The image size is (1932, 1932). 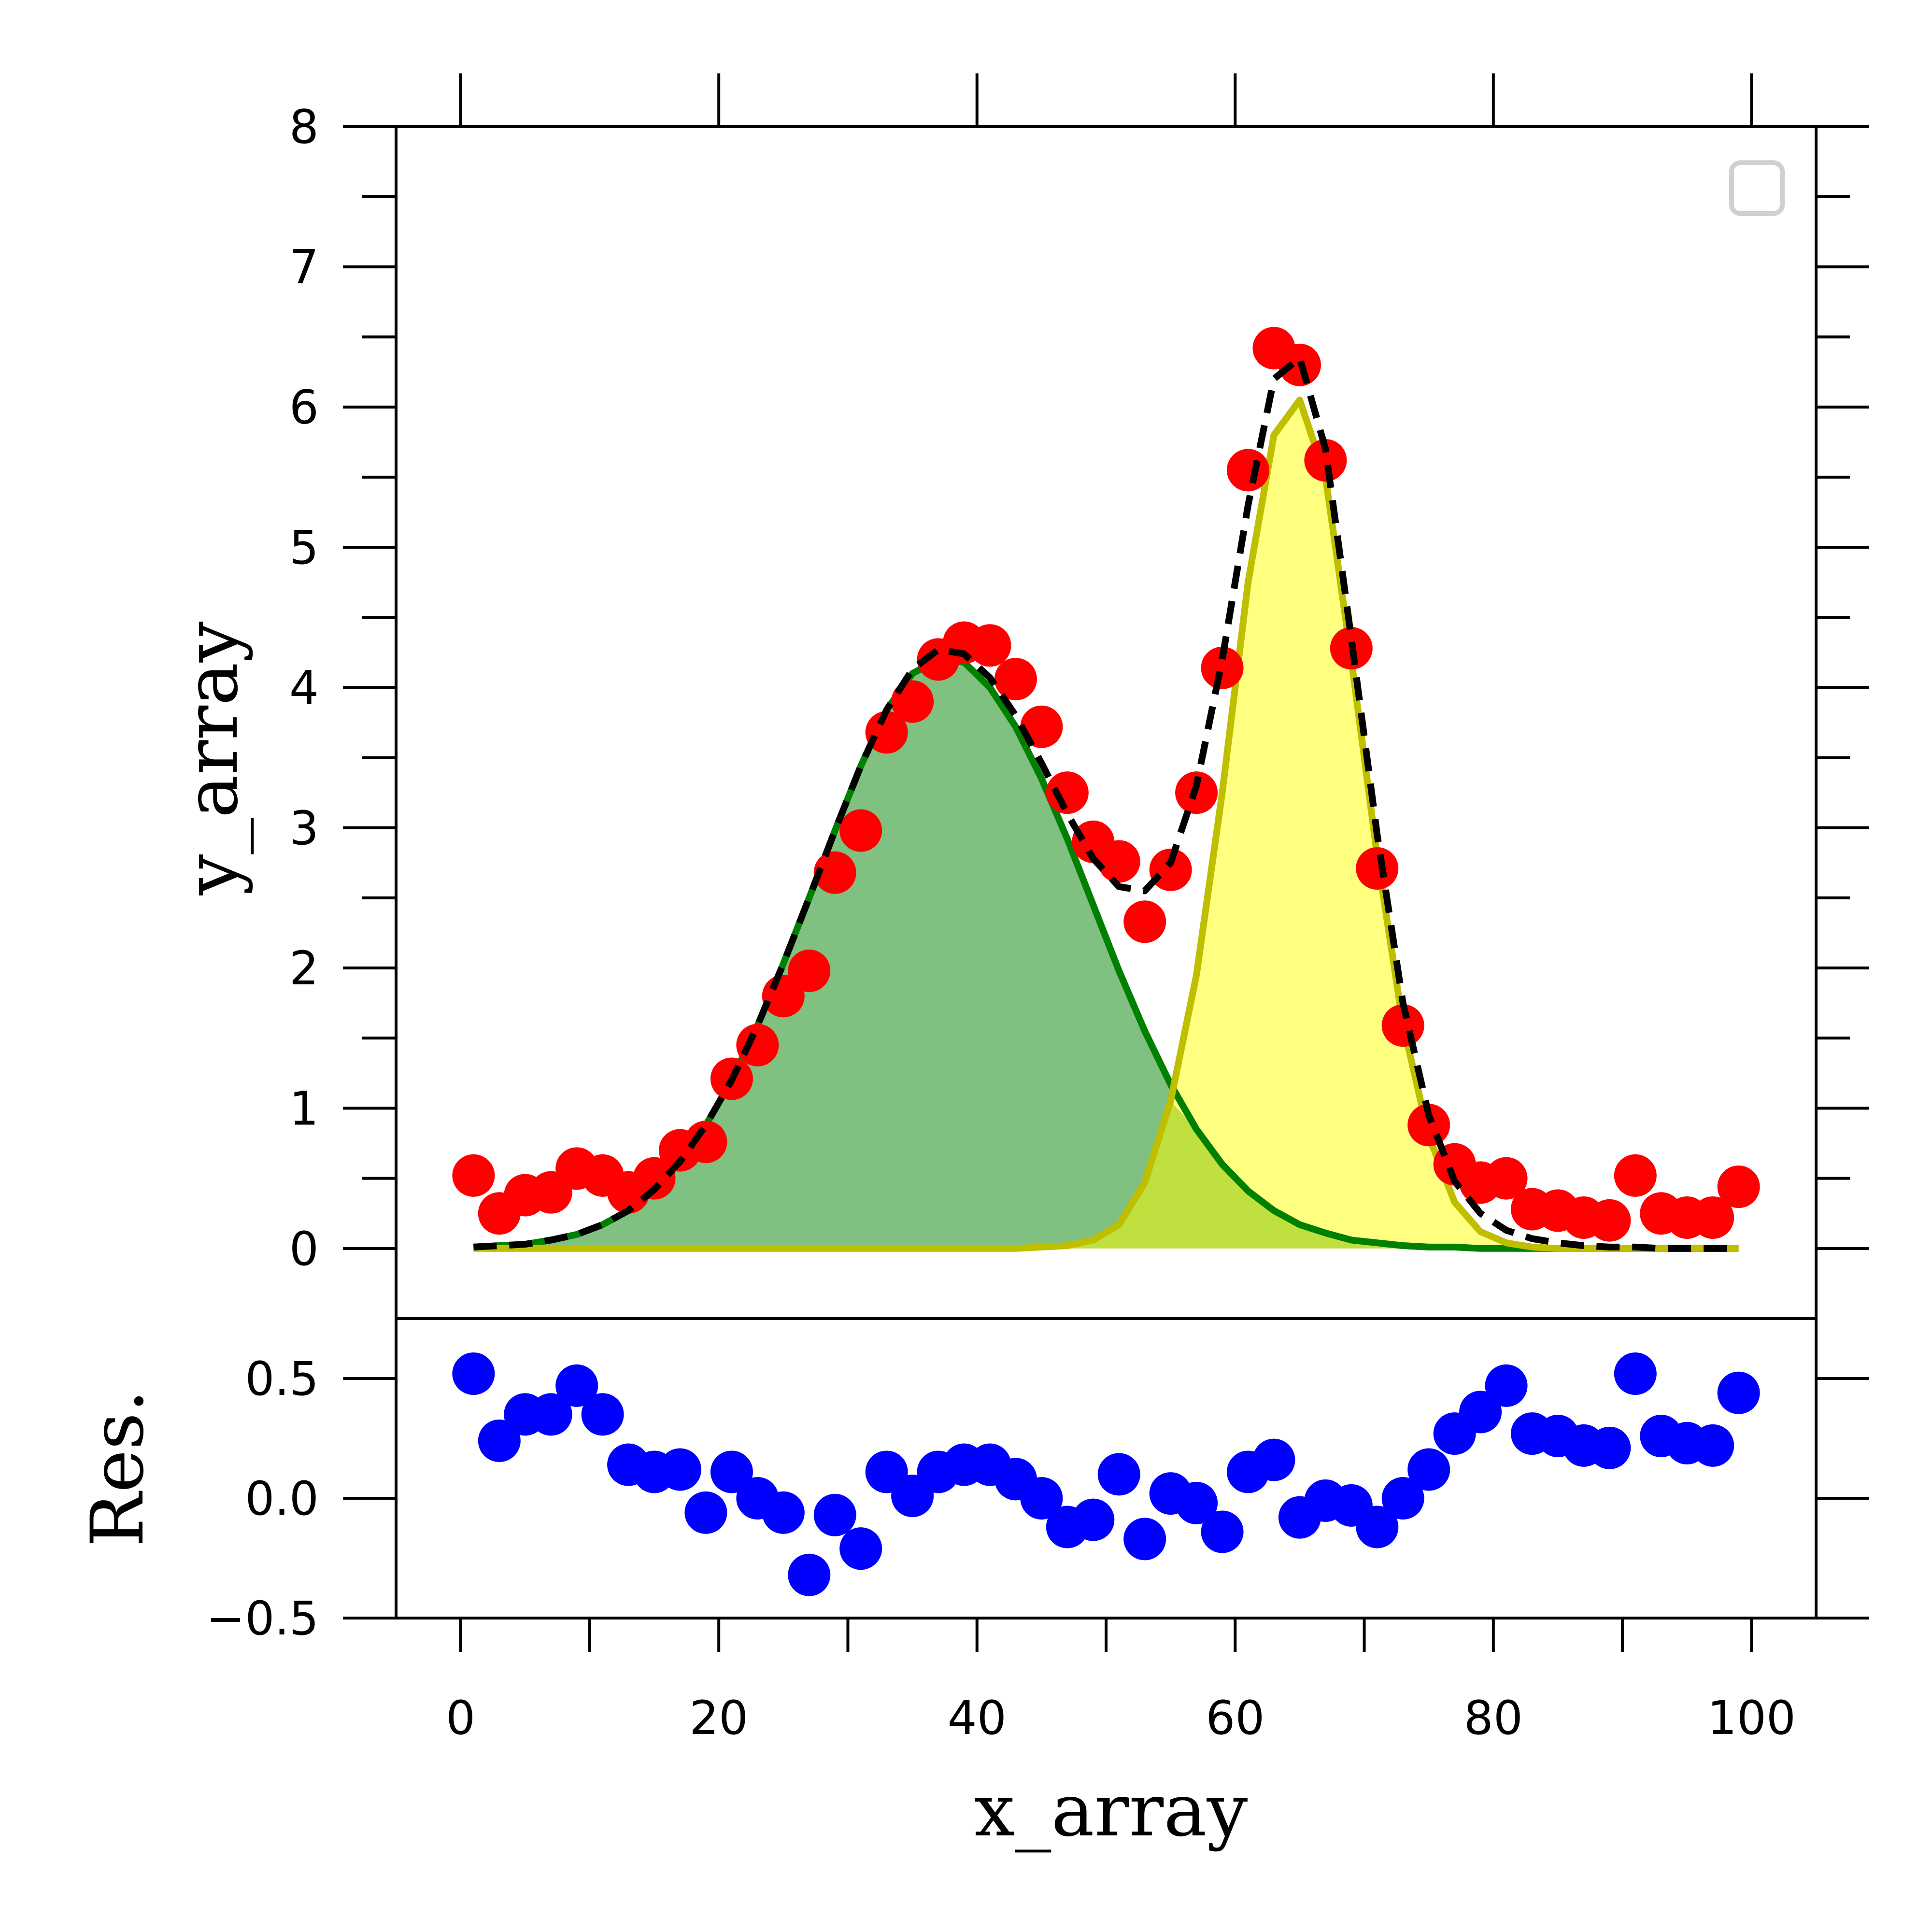 I want to click on y-tick-label: 6, so click(x=304, y=408).